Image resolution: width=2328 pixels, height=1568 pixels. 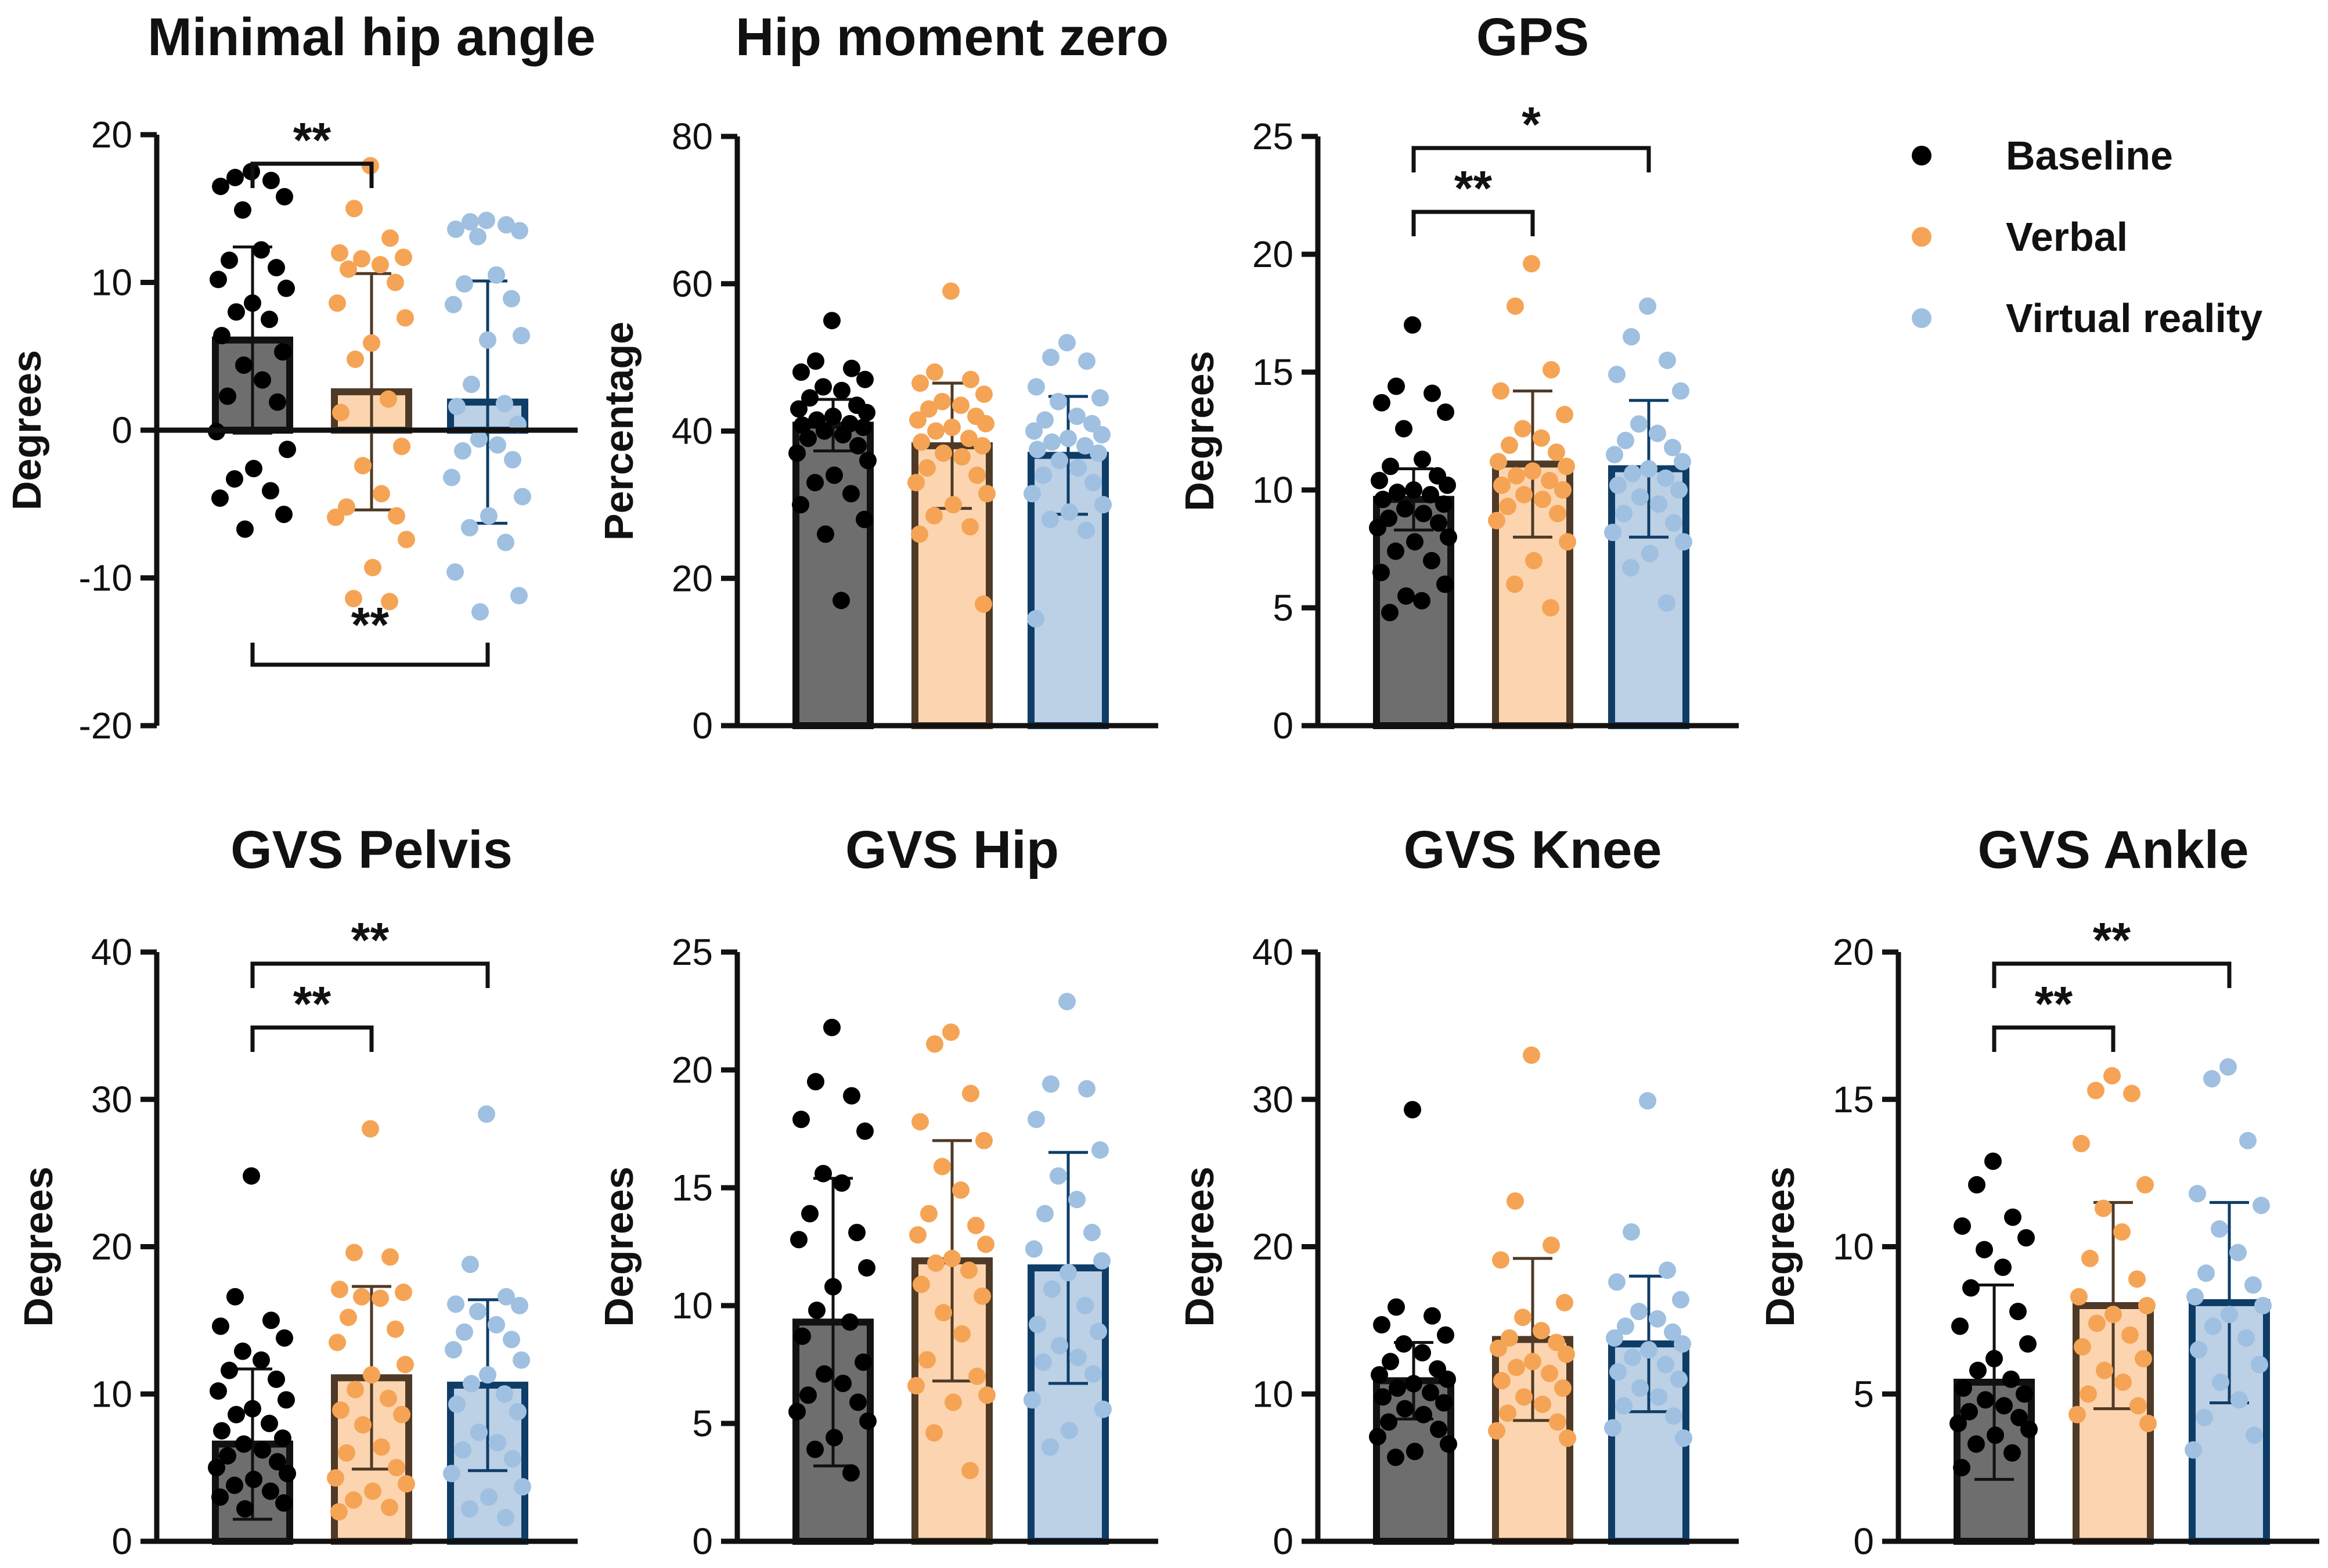 What do you see at coordinates (2087, 237) in the screenshot?
I see `legend: Baseline Verbal Virtual reality` at bounding box center [2087, 237].